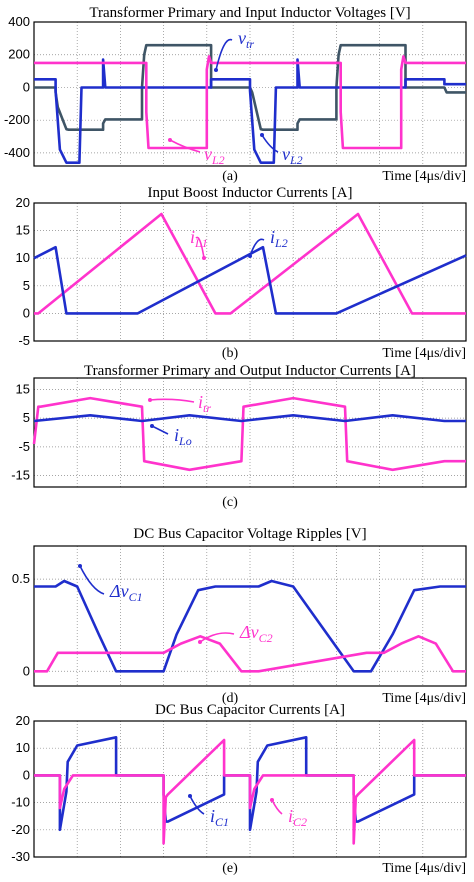  I want to click on y-tick-label: 200, so click(19, 54).